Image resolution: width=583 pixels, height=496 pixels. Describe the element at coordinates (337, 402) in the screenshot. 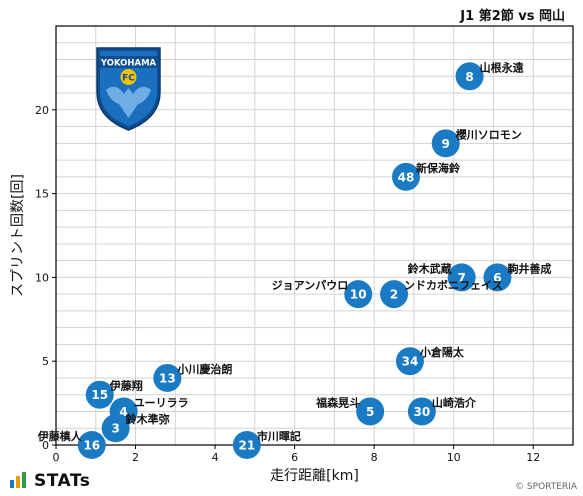

I see `player-name-label: 福森晃斗` at that location.